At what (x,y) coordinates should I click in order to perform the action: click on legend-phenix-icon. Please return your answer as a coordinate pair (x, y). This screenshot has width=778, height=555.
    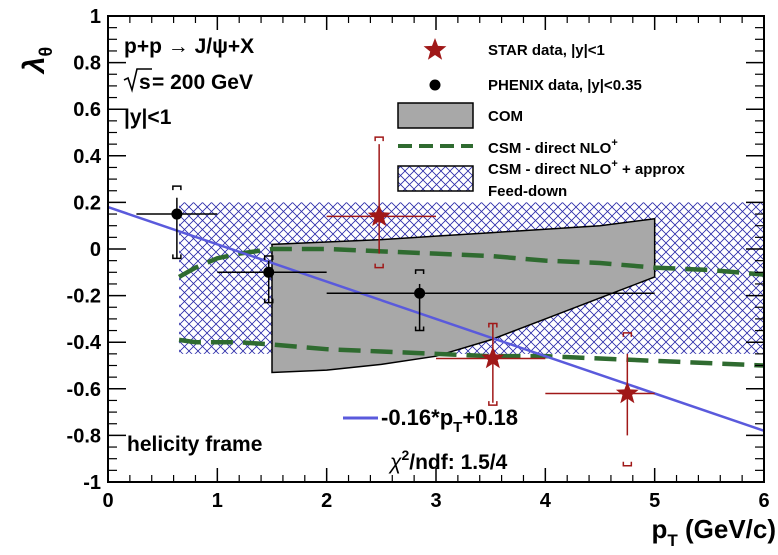
    Looking at the image, I should click on (435, 85).